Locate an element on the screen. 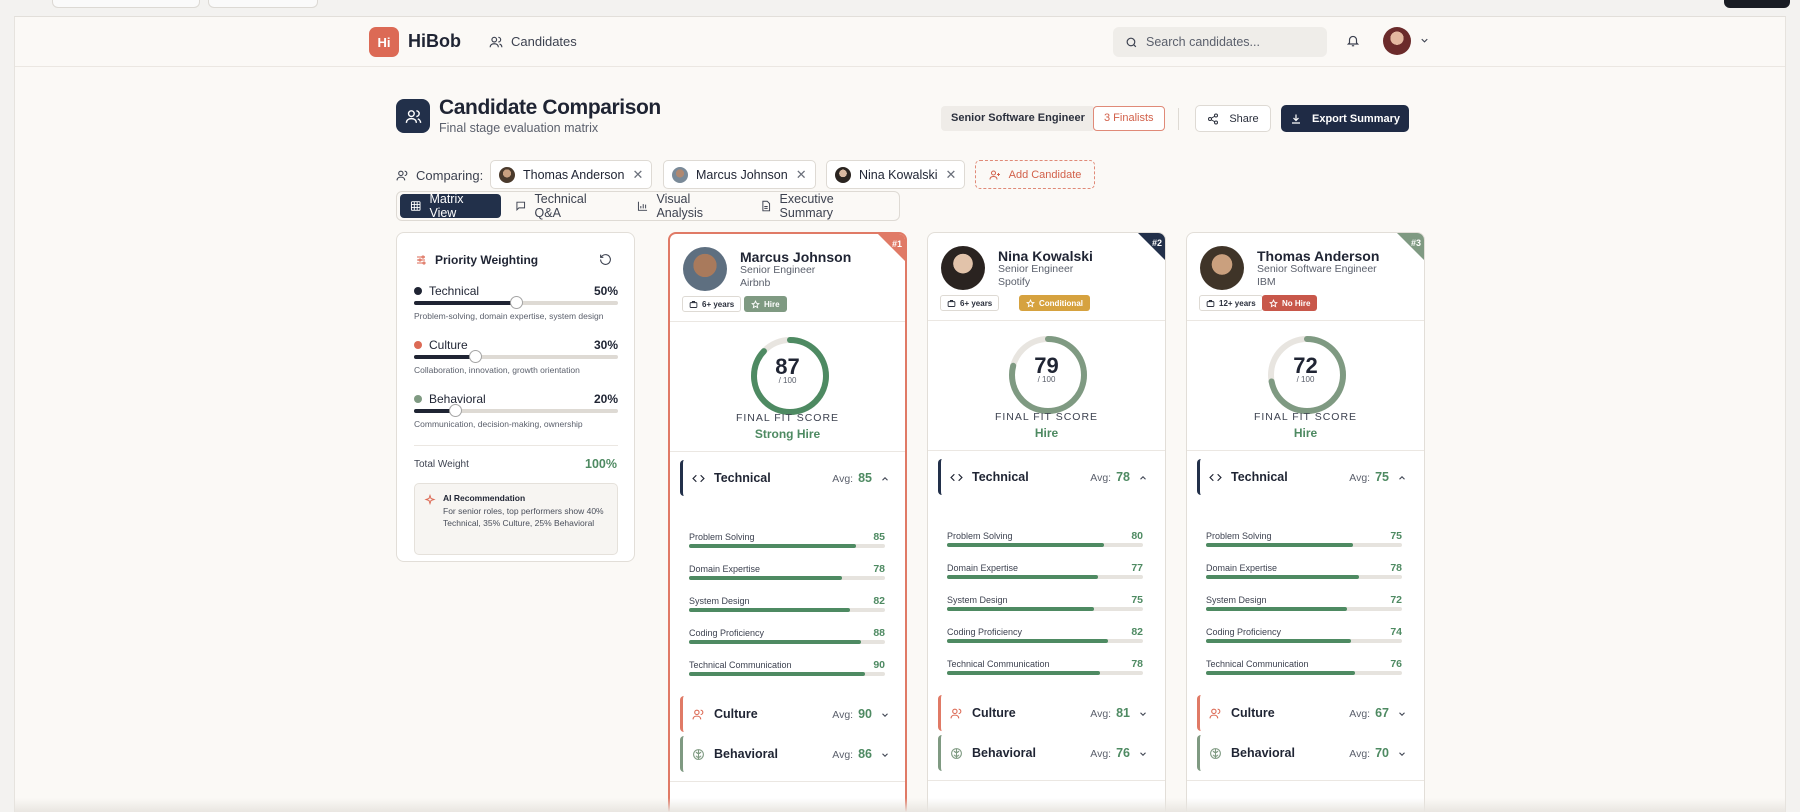 The height and width of the screenshot is (812, 1800). category-culture: Culture Avg: 81 is located at coordinates (1046, 713).